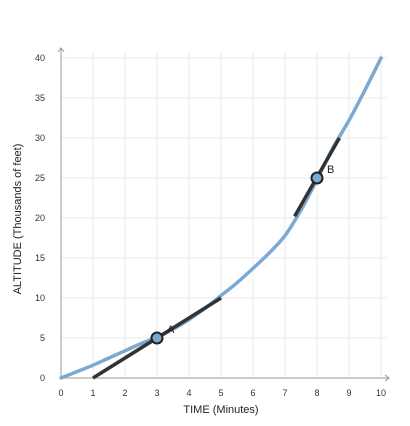  I want to click on y-tick-label: 15, so click(40, 258).